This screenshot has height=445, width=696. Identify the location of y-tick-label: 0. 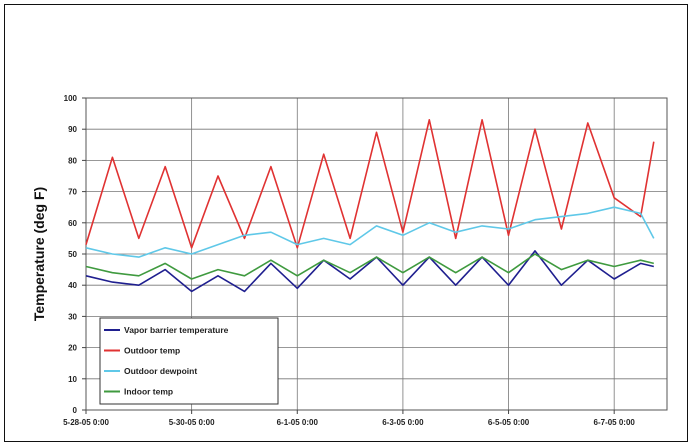
(75, 410).